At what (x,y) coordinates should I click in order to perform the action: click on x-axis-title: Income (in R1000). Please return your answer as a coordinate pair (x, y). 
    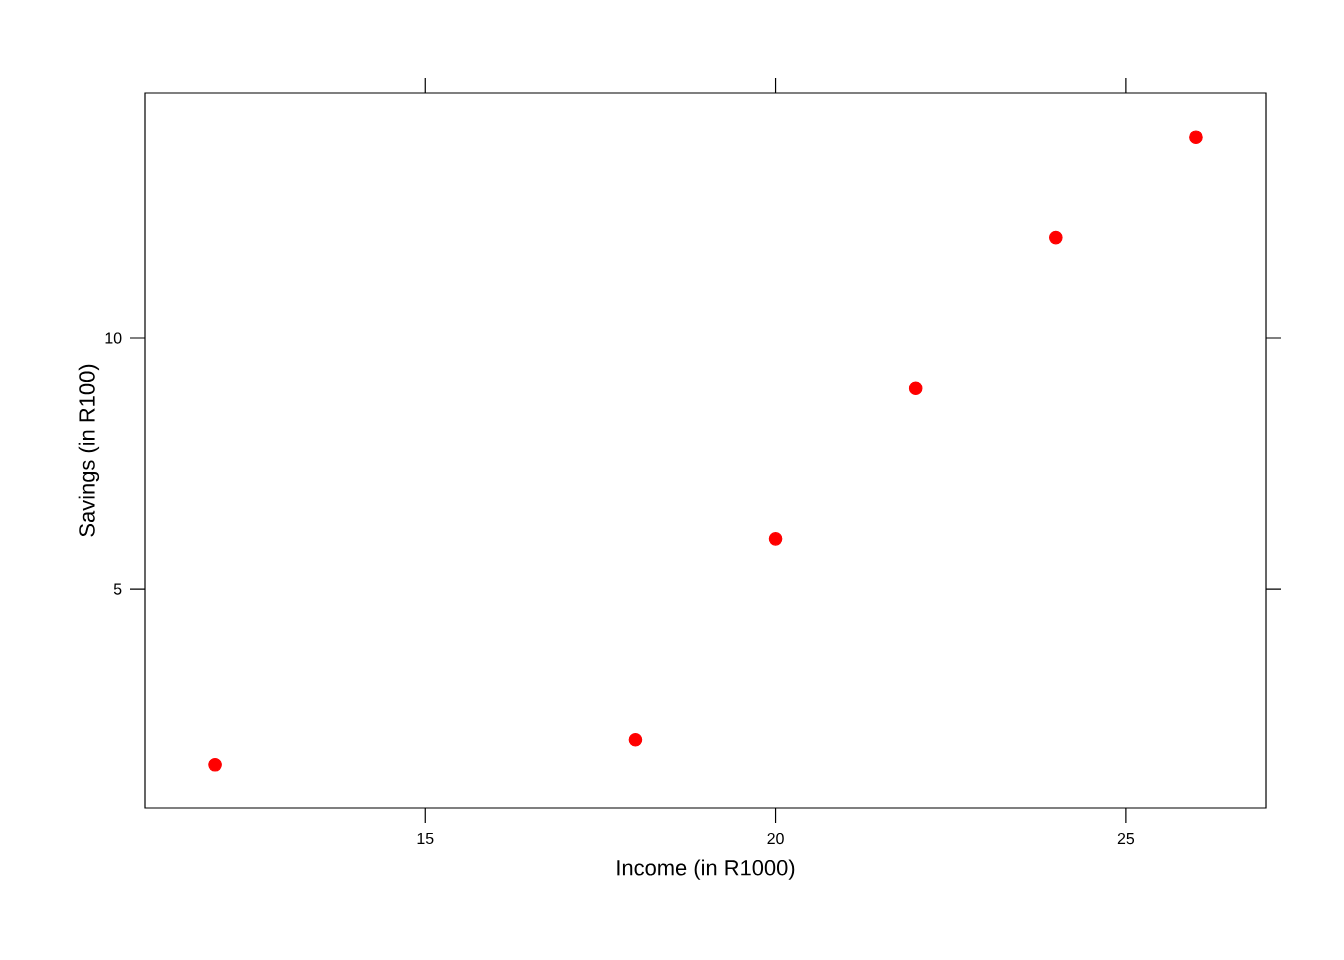
    Looking at the image, I should click on (706, 869).